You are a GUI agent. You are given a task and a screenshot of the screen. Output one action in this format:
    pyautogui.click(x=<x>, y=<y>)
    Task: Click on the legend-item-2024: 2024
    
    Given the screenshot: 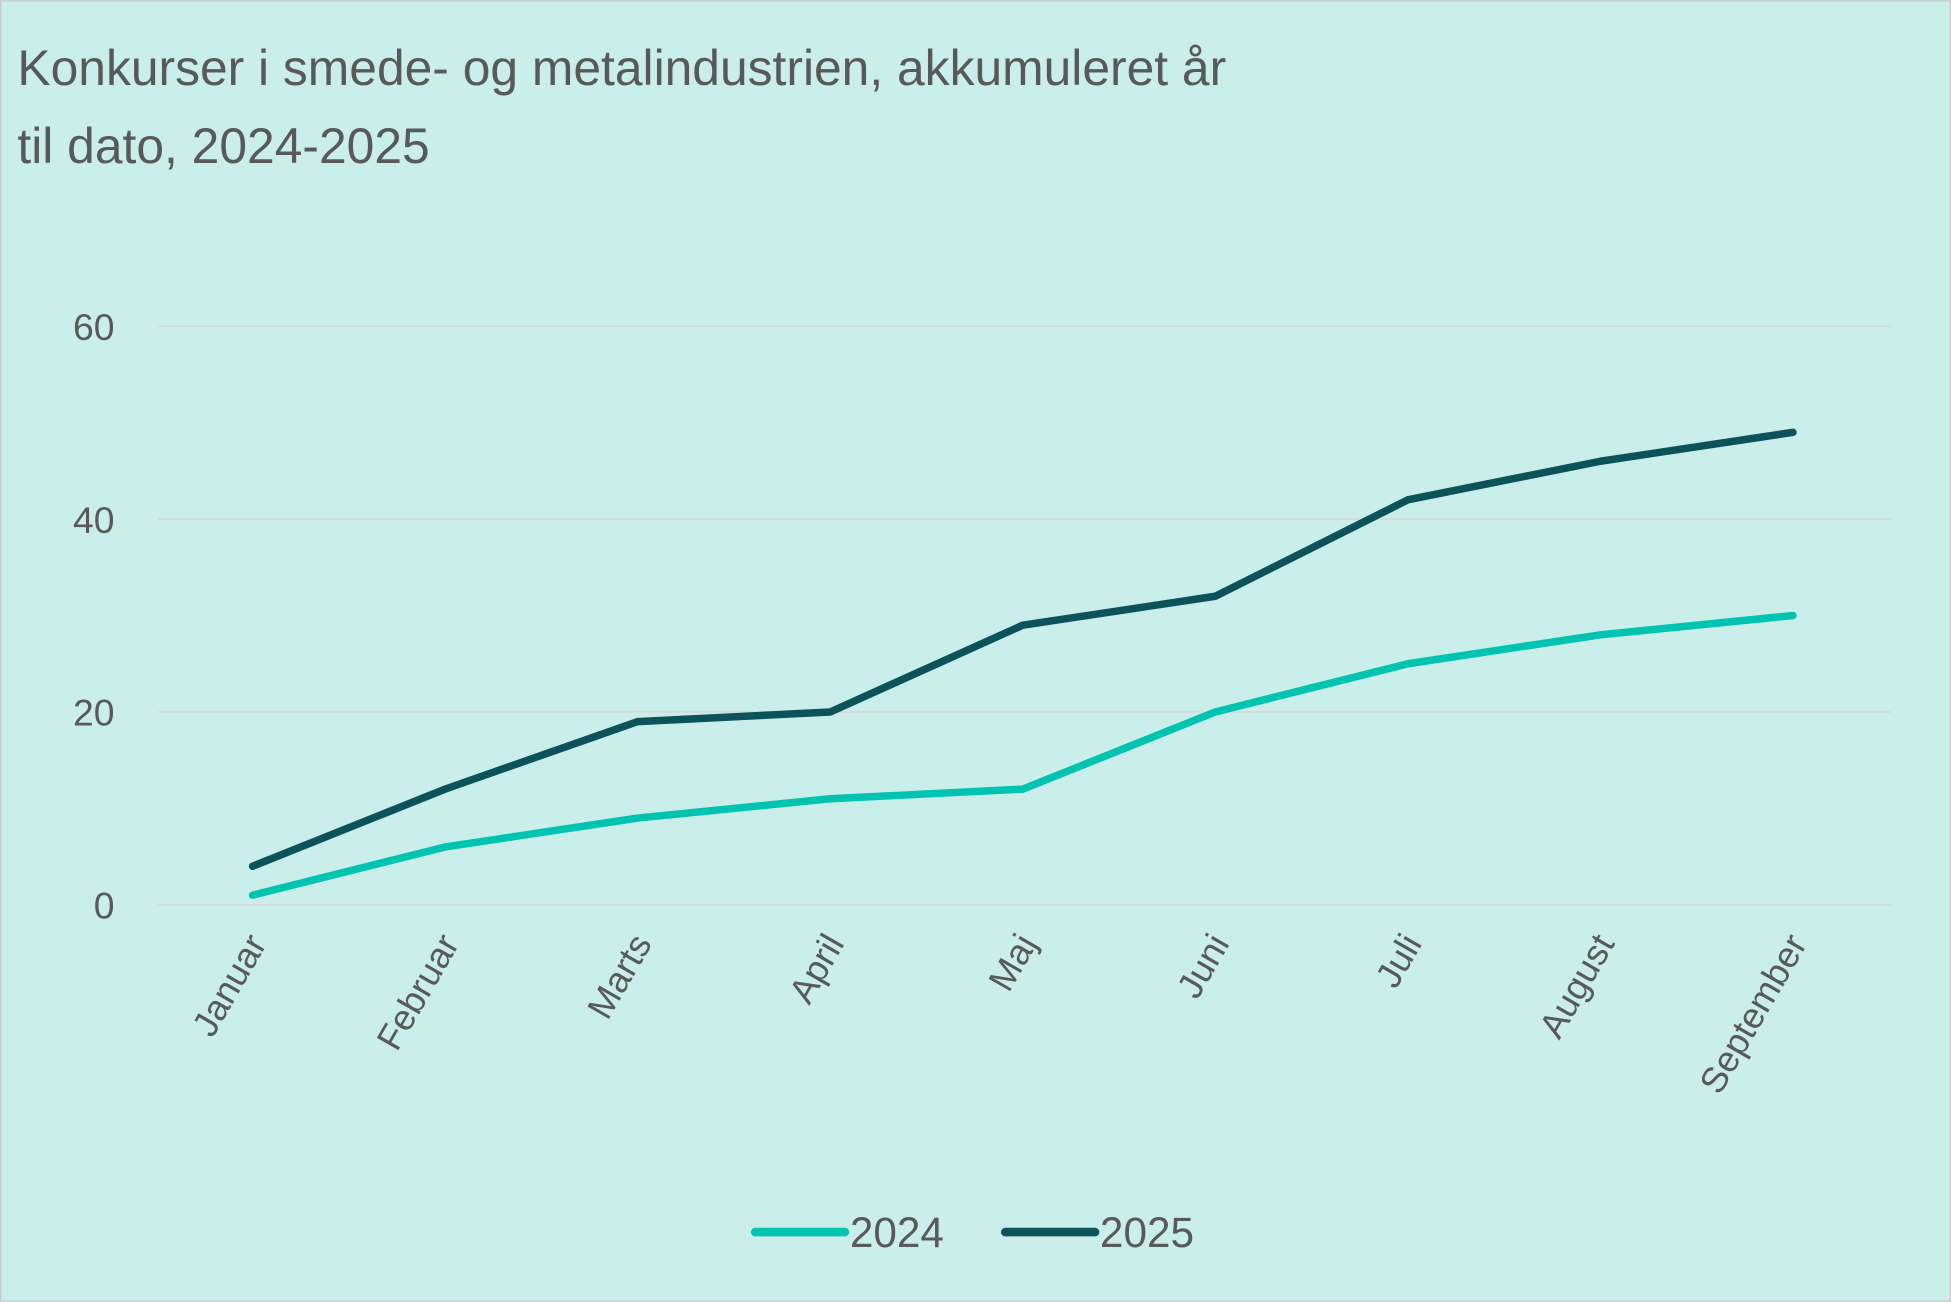 What is the action you would take?
    pyautogui.click(x=847, y=1232)
    